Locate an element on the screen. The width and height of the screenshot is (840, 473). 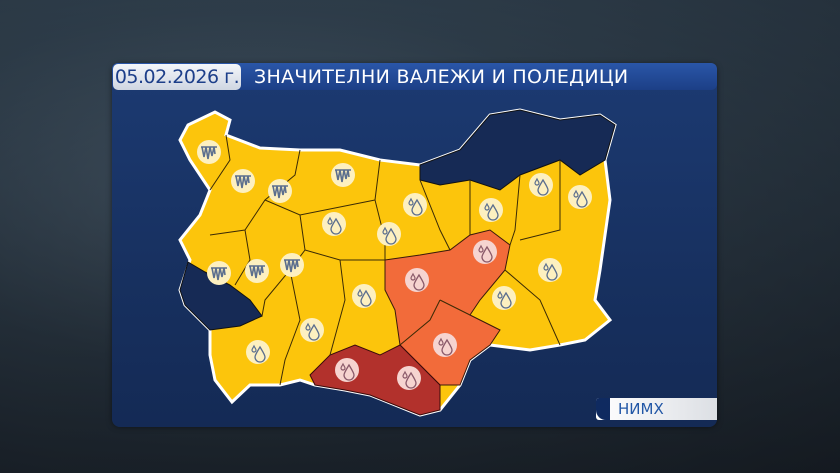
source-label: НИМХ is located at coordinates (656, 409).